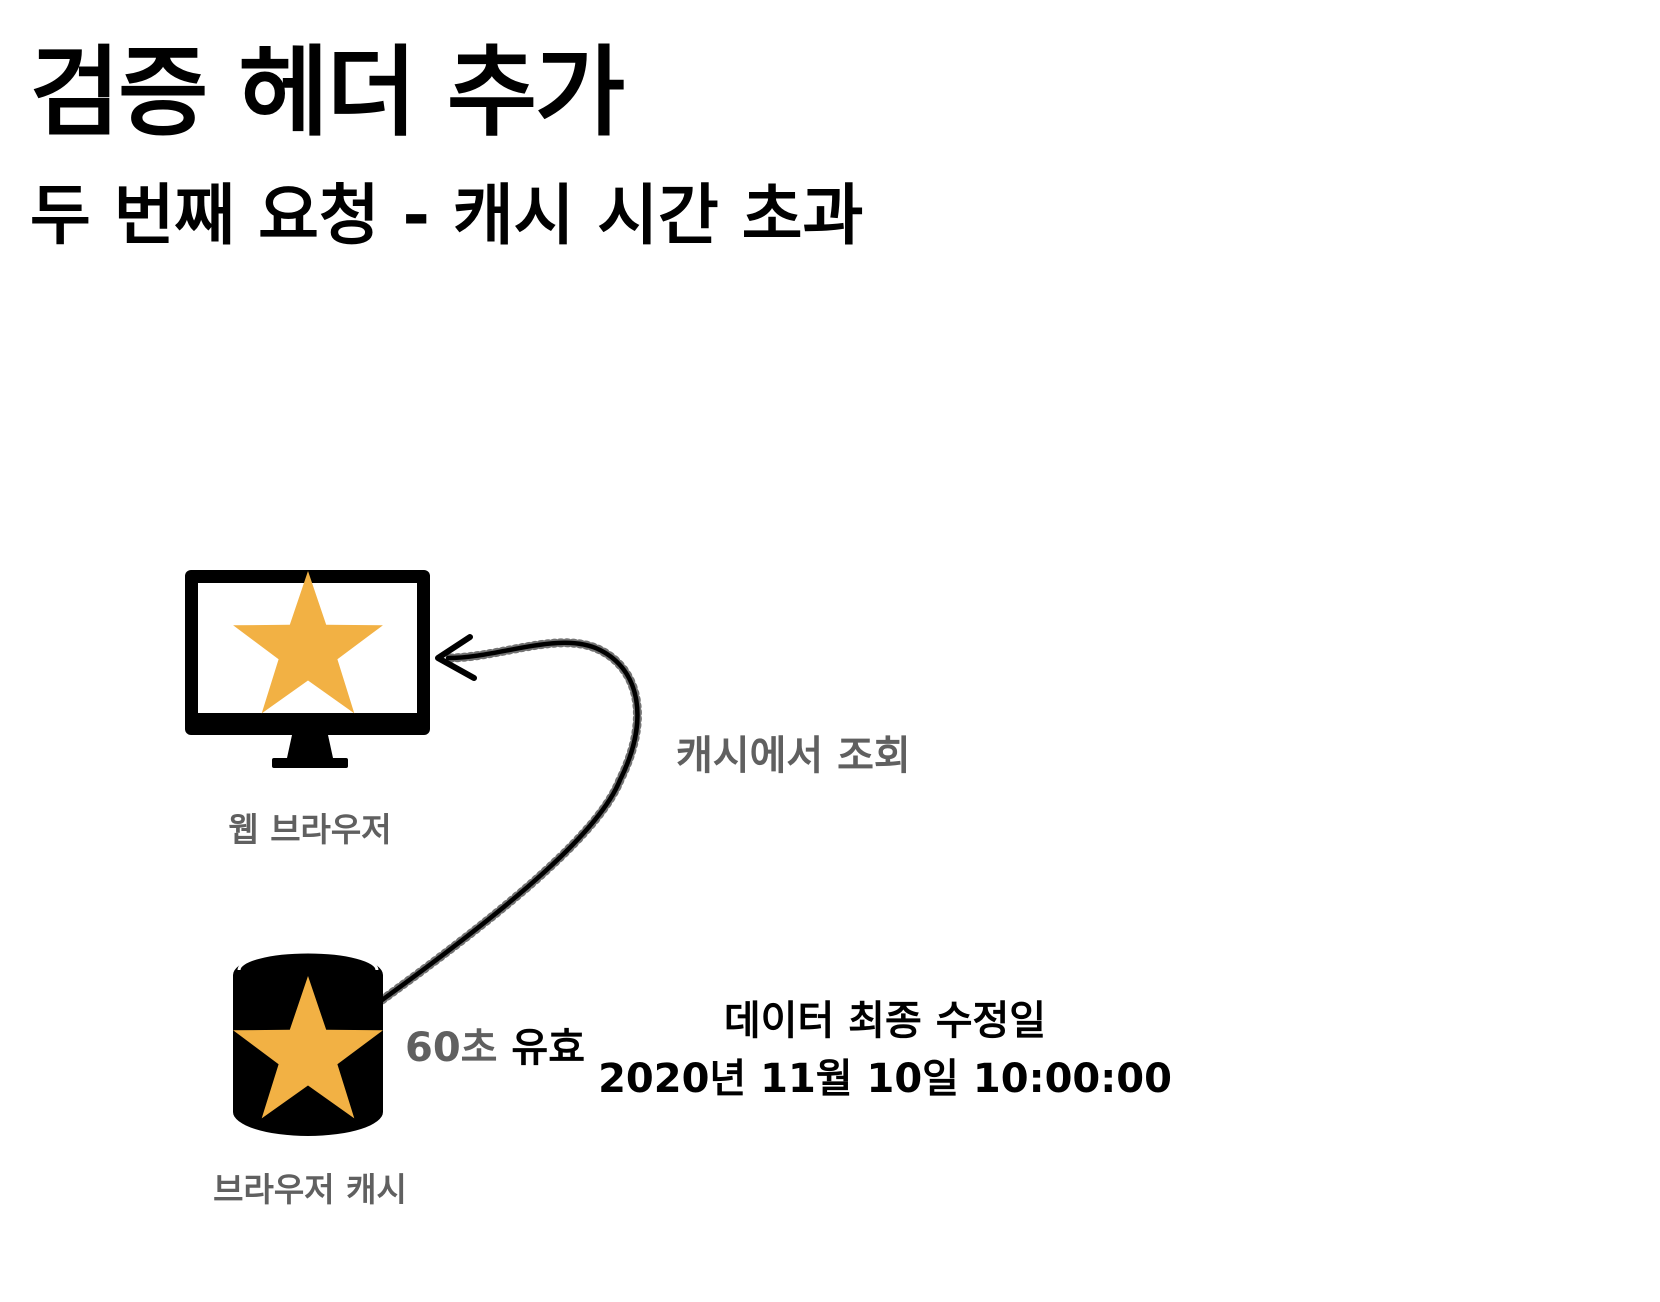 The width and height of the screenshot is (1660, 1302). I want to click on page-subtitle: 두 번째 요청 - 캐시 시간 초과, so click(447, 215).